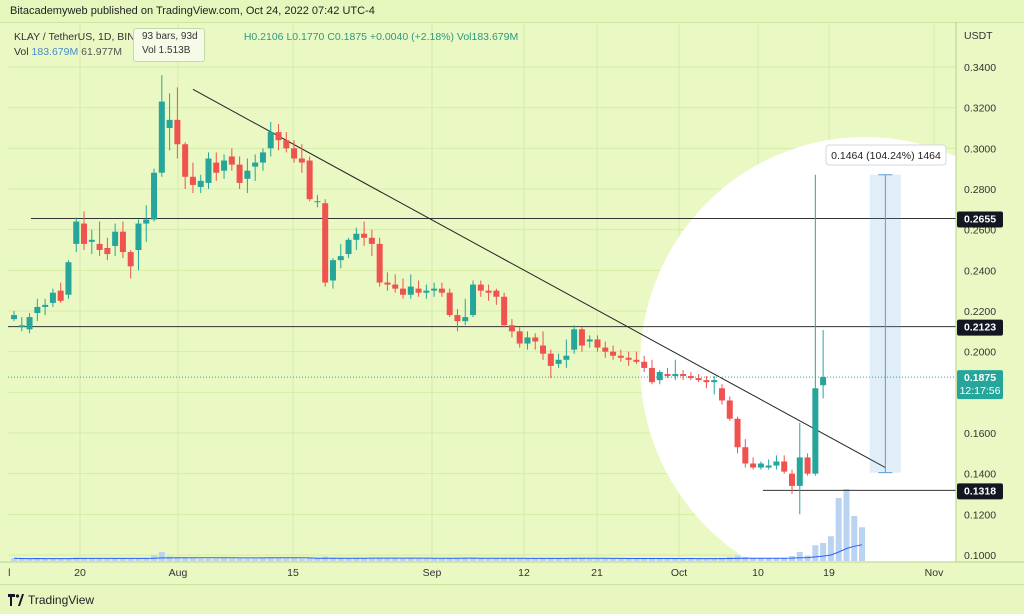 This screenshot has width=1024, height=614. Describe the element at coordinates (16, 600) in the screenshot. I see `tradingview-logo-icon` at that location.